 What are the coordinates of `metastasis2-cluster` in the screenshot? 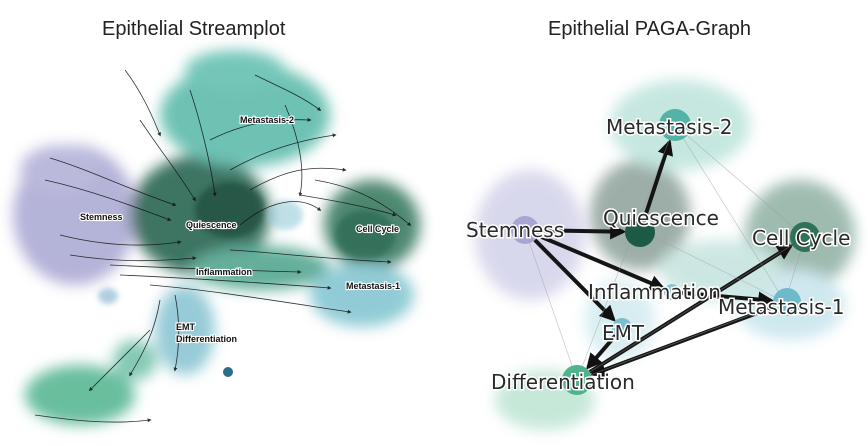 It's located at (245, 115).